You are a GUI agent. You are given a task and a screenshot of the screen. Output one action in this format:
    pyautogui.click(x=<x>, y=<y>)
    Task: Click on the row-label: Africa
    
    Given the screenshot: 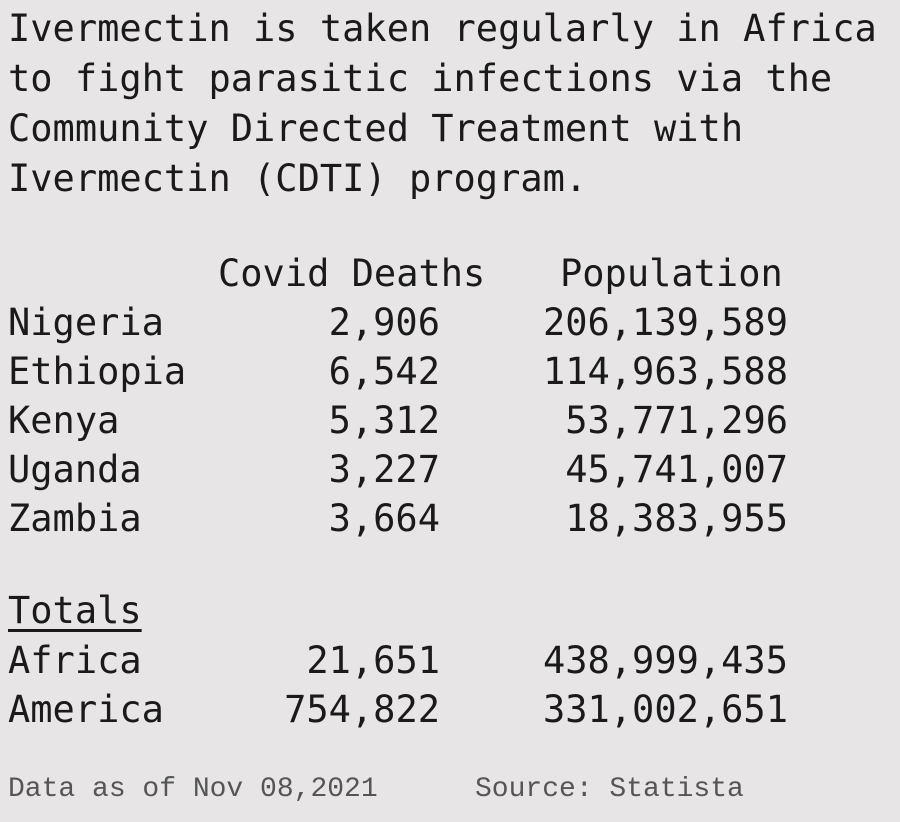 What is the action you would take?
    pyautogui.click(x=75, y=660)
    